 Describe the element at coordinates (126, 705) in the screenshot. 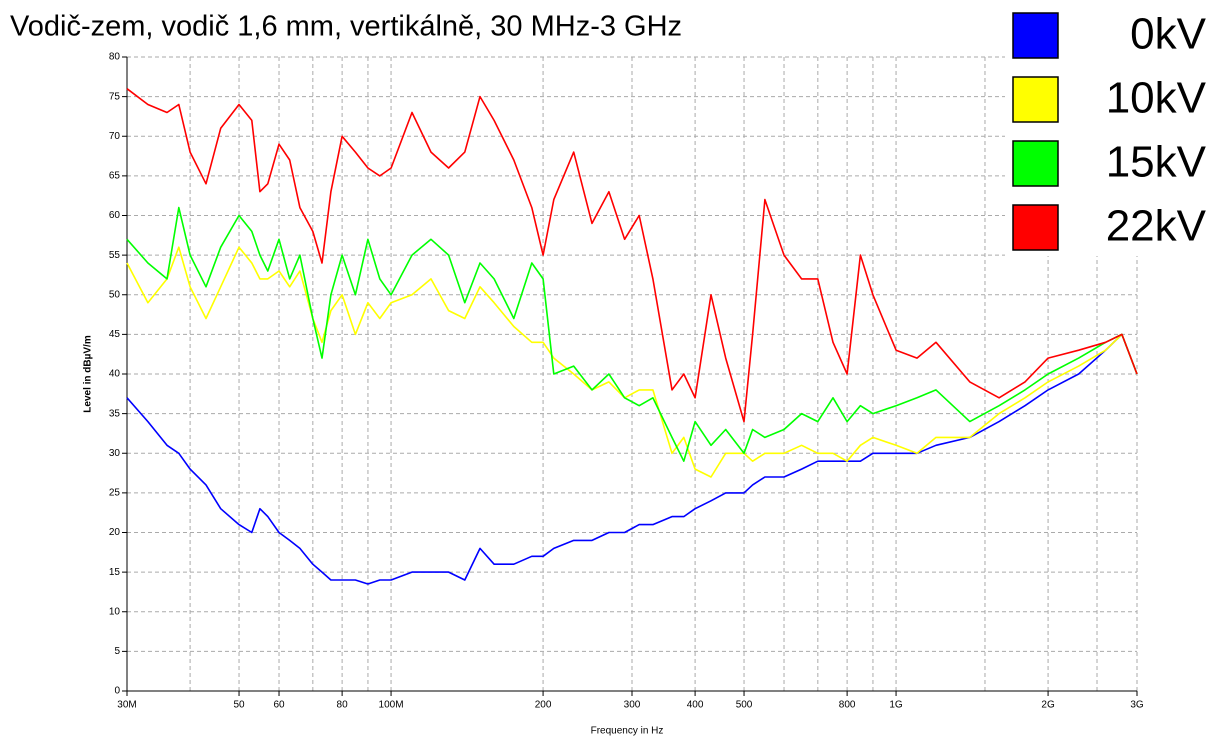

I see `x-tick-label: 30M` at that location.